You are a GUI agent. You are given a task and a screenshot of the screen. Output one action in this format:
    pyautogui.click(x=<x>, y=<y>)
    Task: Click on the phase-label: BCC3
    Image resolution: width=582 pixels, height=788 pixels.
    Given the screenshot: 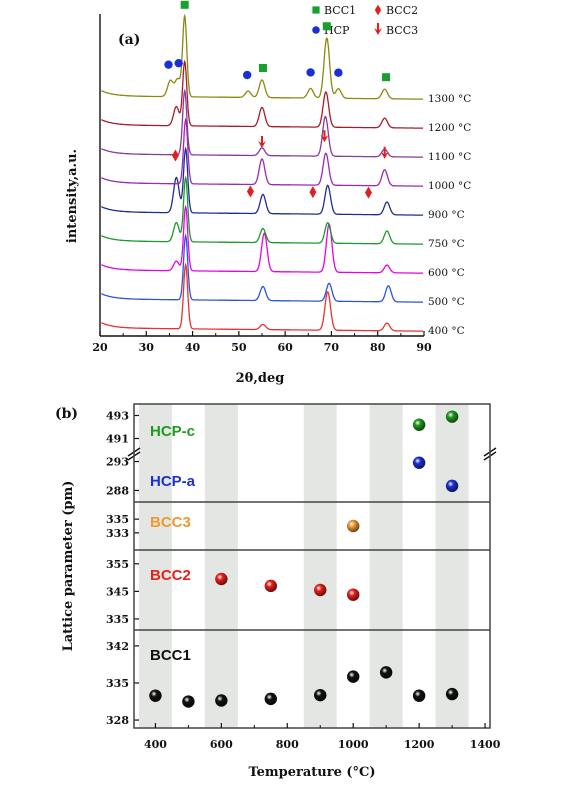 What is the action you would take?
    pyautogui.click(x=170, y=522)
    